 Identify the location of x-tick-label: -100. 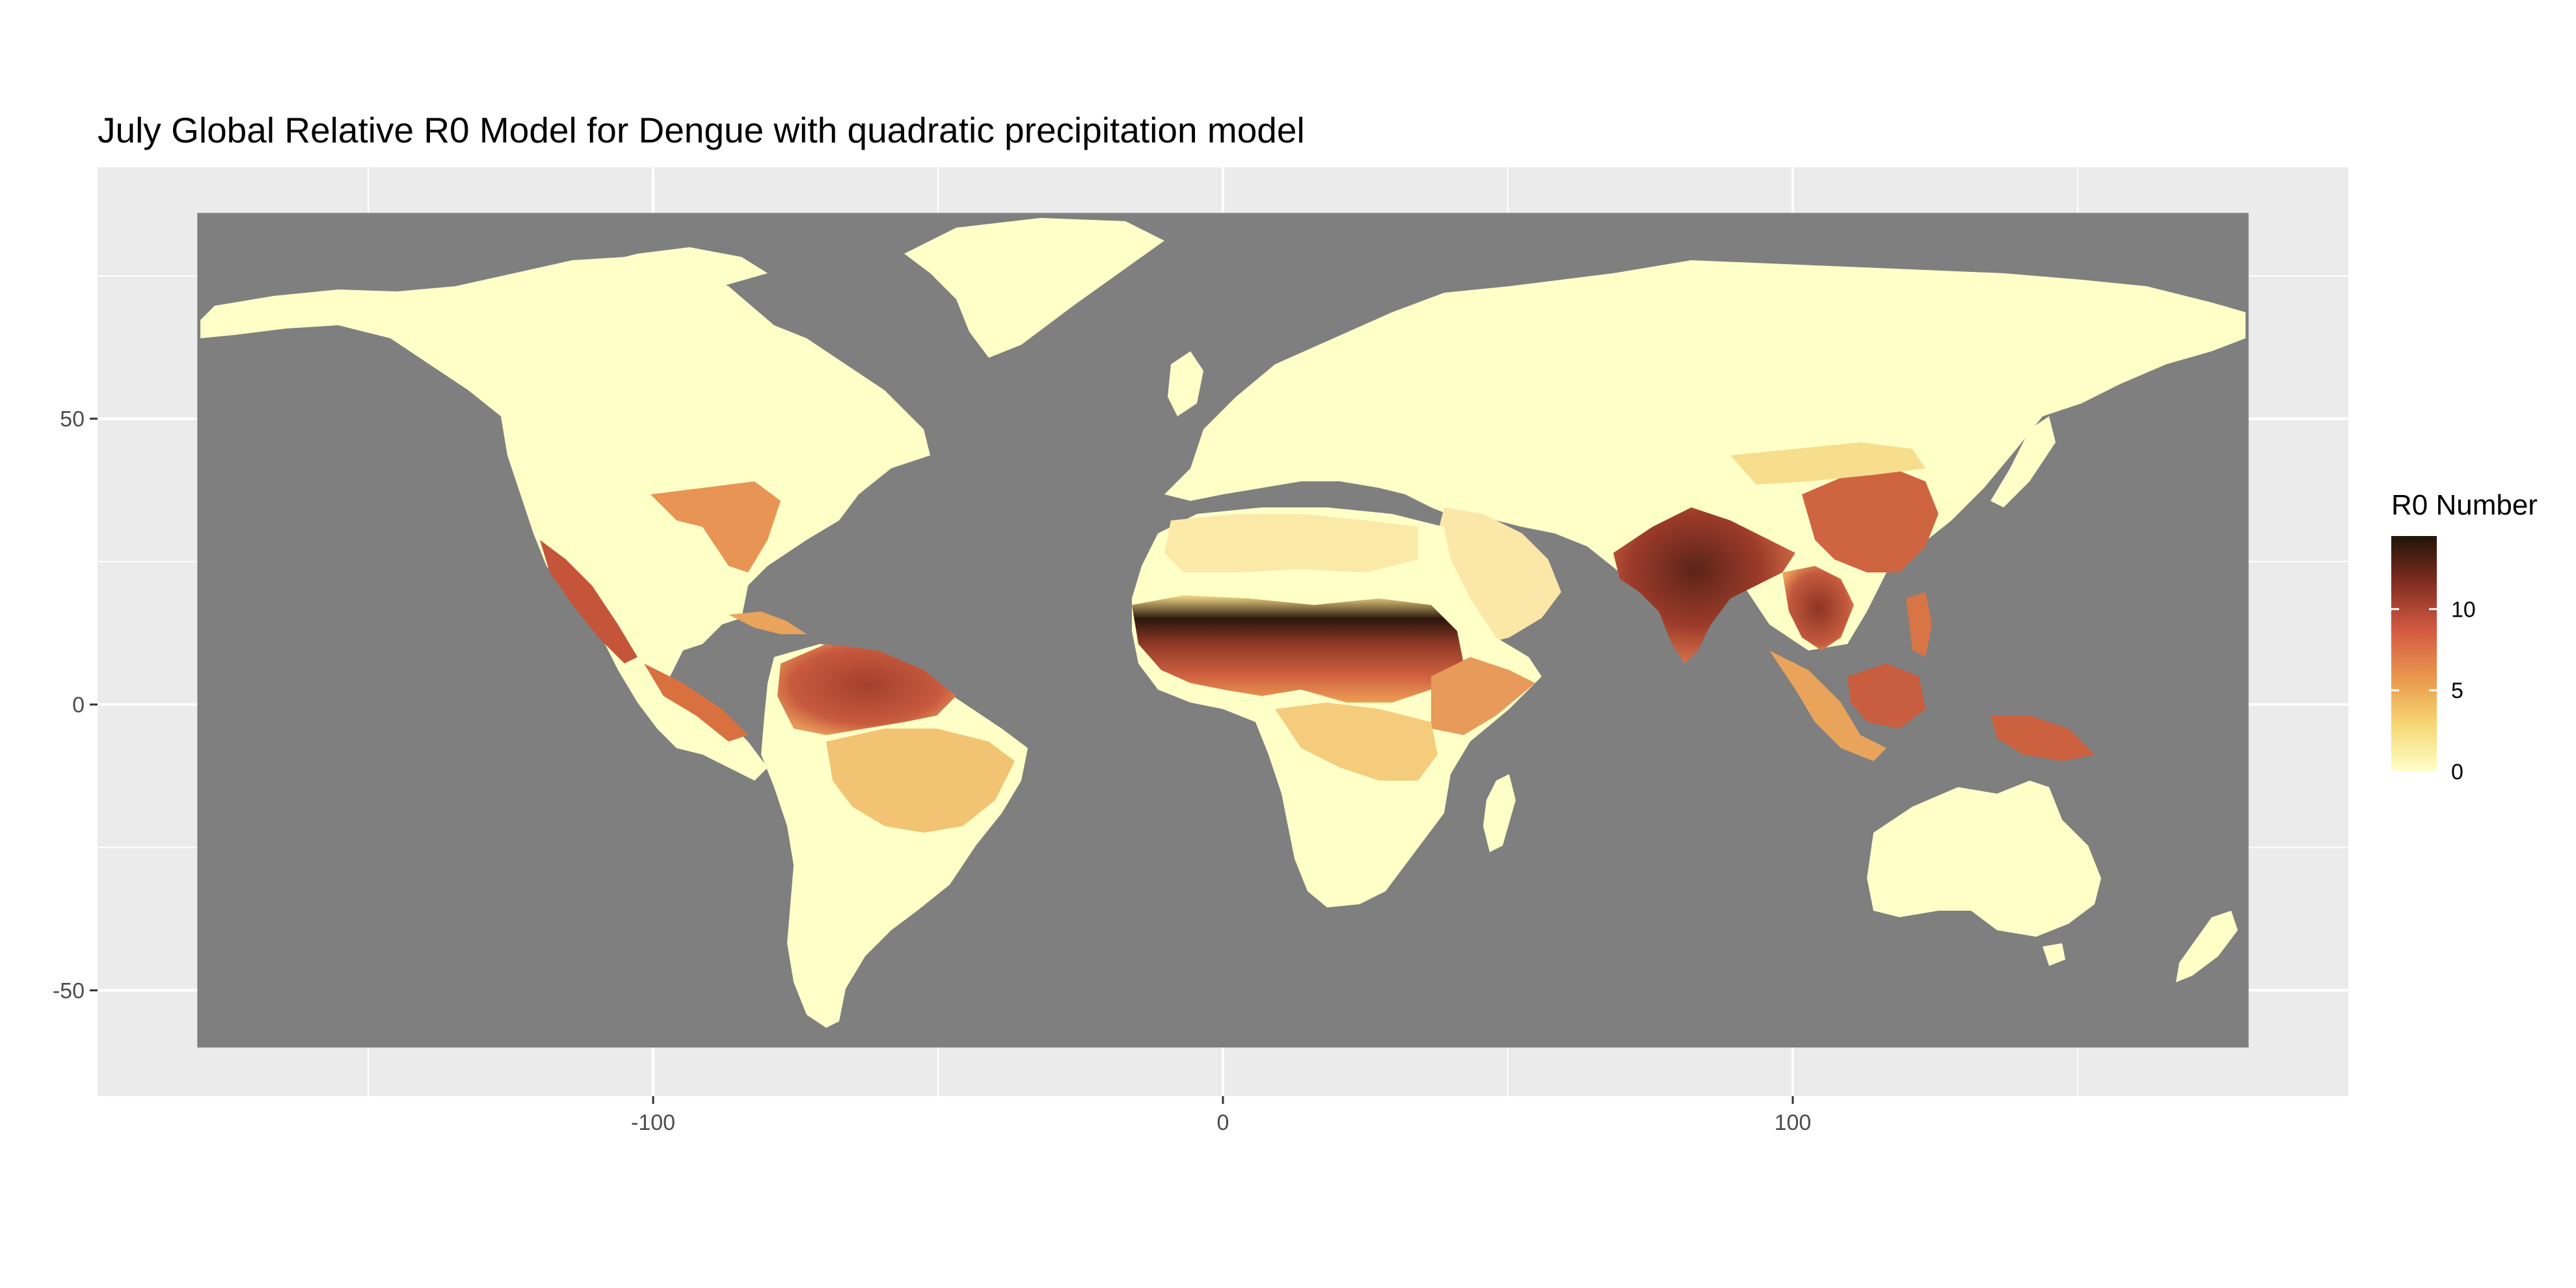
(653, 1122).